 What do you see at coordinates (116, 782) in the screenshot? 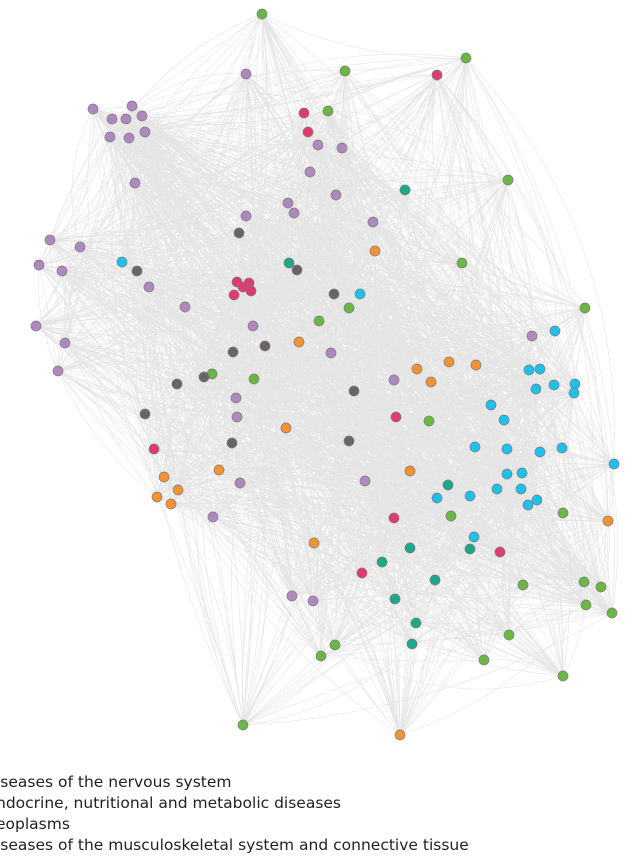
I see `legend-item-nervous-system: iseases of the nervous system` at bounding box center [116, 782].